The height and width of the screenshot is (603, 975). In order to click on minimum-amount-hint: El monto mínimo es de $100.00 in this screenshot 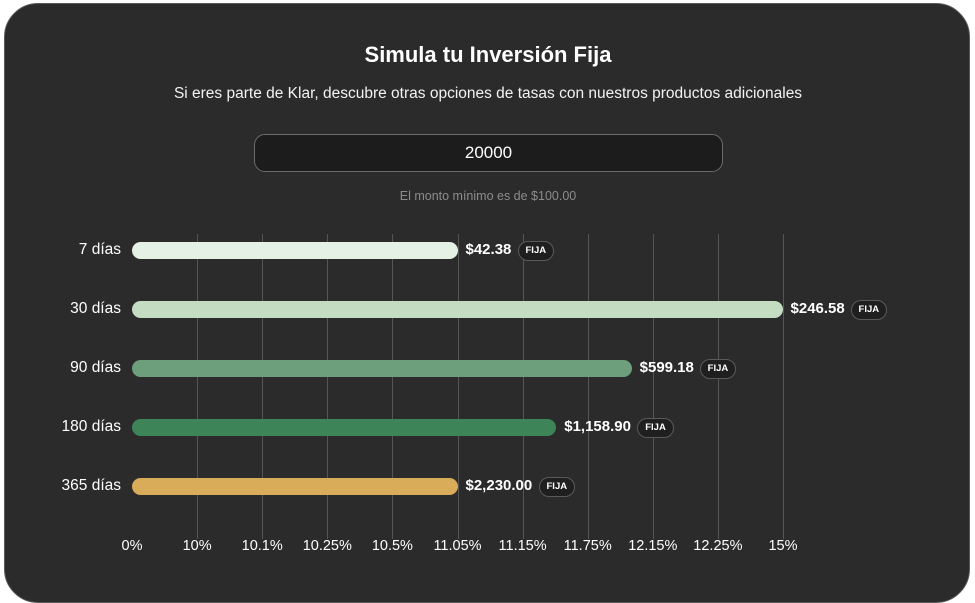, I will do `click(488, 196)`.